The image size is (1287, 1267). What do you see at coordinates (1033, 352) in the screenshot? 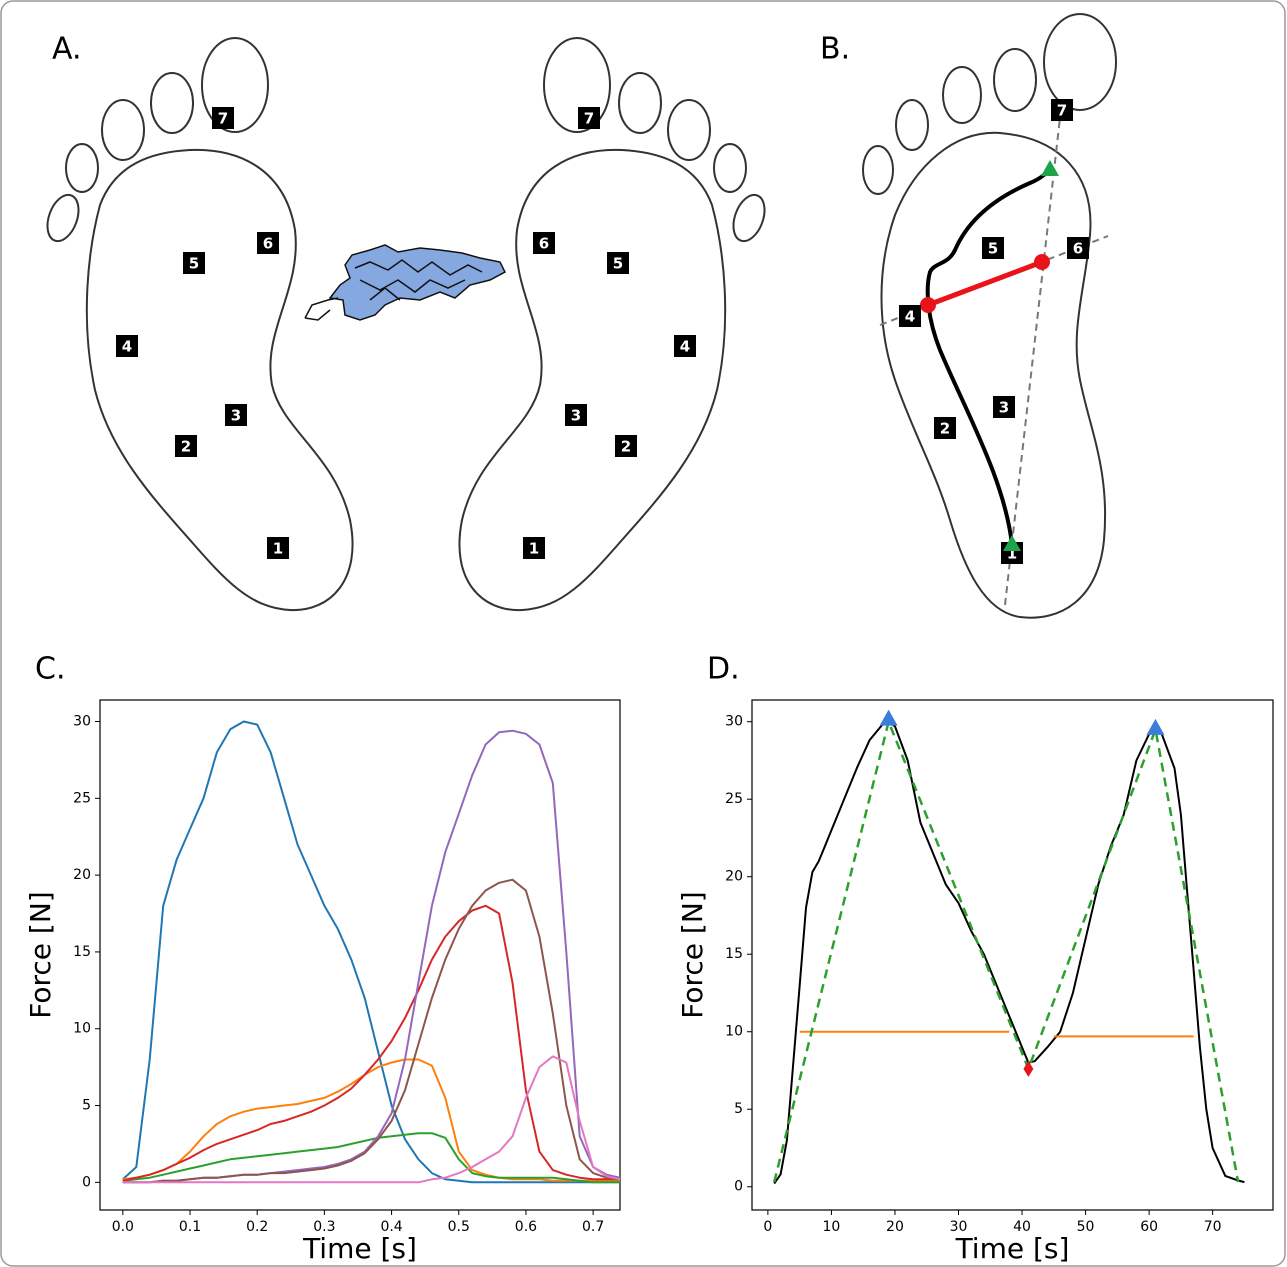
I see `long-axis` at bounding box center [1033, 352].